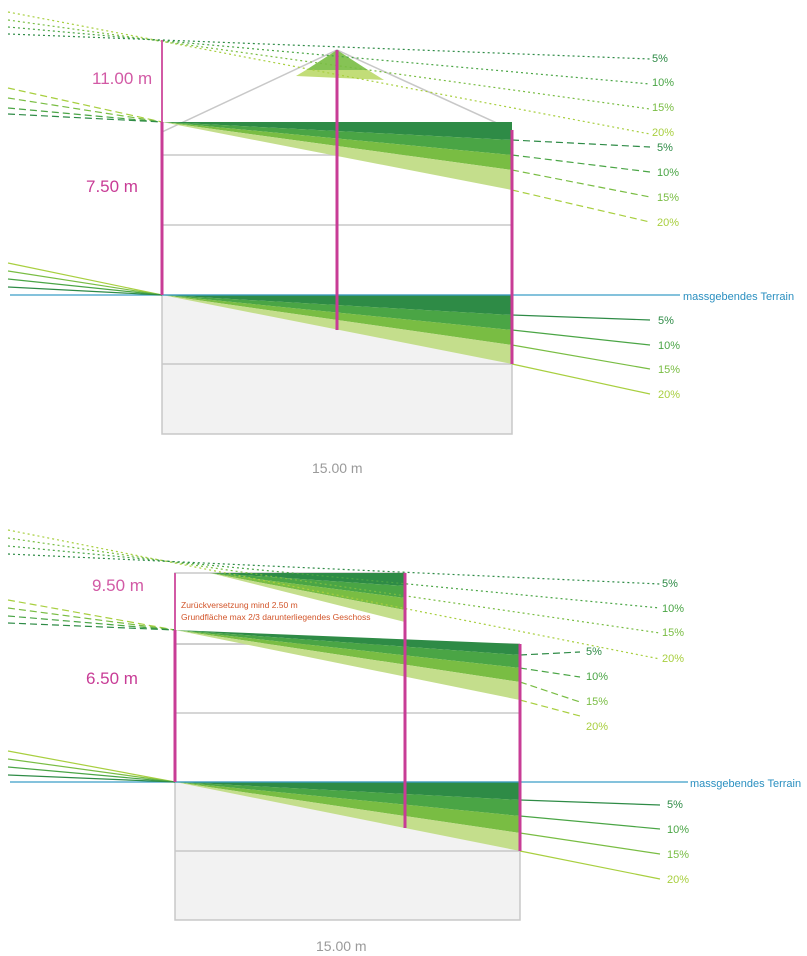  What do you see at coordinates (597, 727) in the screenshot?
I see `bottom-eave-slope-20: 20%` at bounding box center [597, 727].